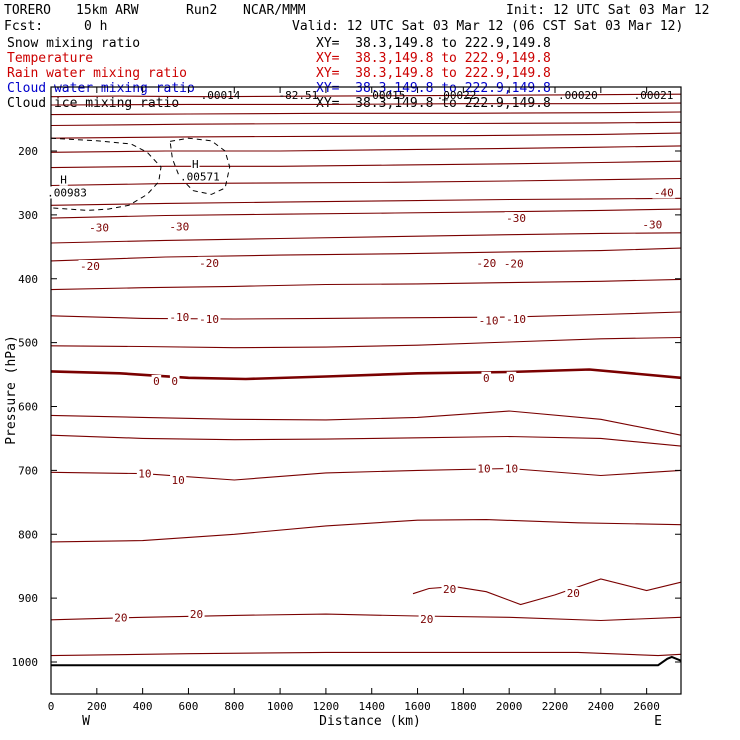 This screenshot has height=740, width=740. What do you see at coordinates (28, 470) in the screenshot?
I see `y-tick-label: 700` at bounding box center [28, 470].